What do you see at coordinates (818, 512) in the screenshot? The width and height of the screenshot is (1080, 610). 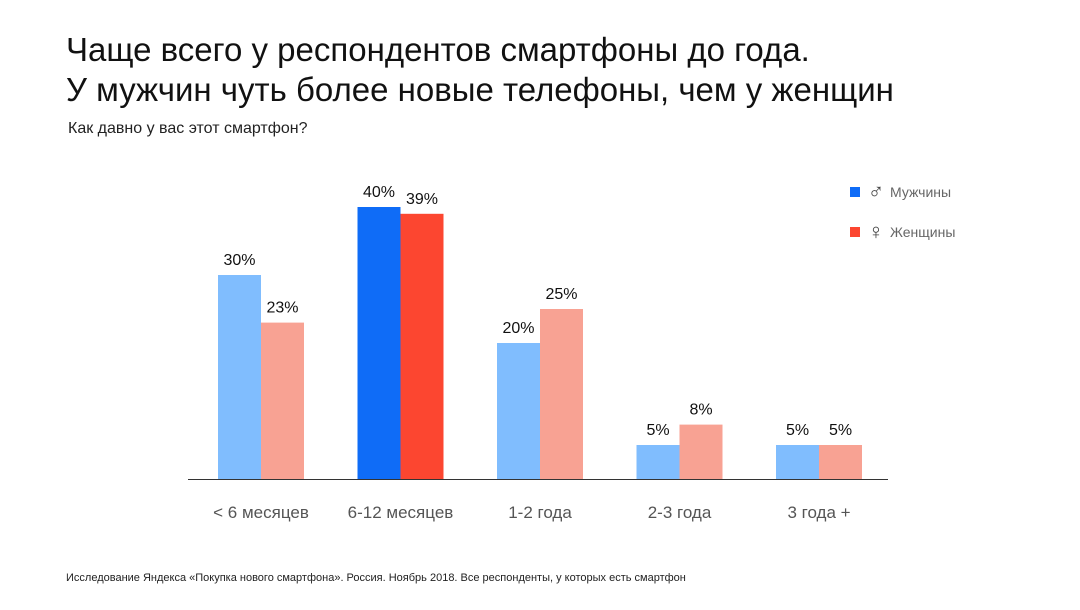 I see `x-tick-label-4: 3 года +` at bounding box center [818, 512].